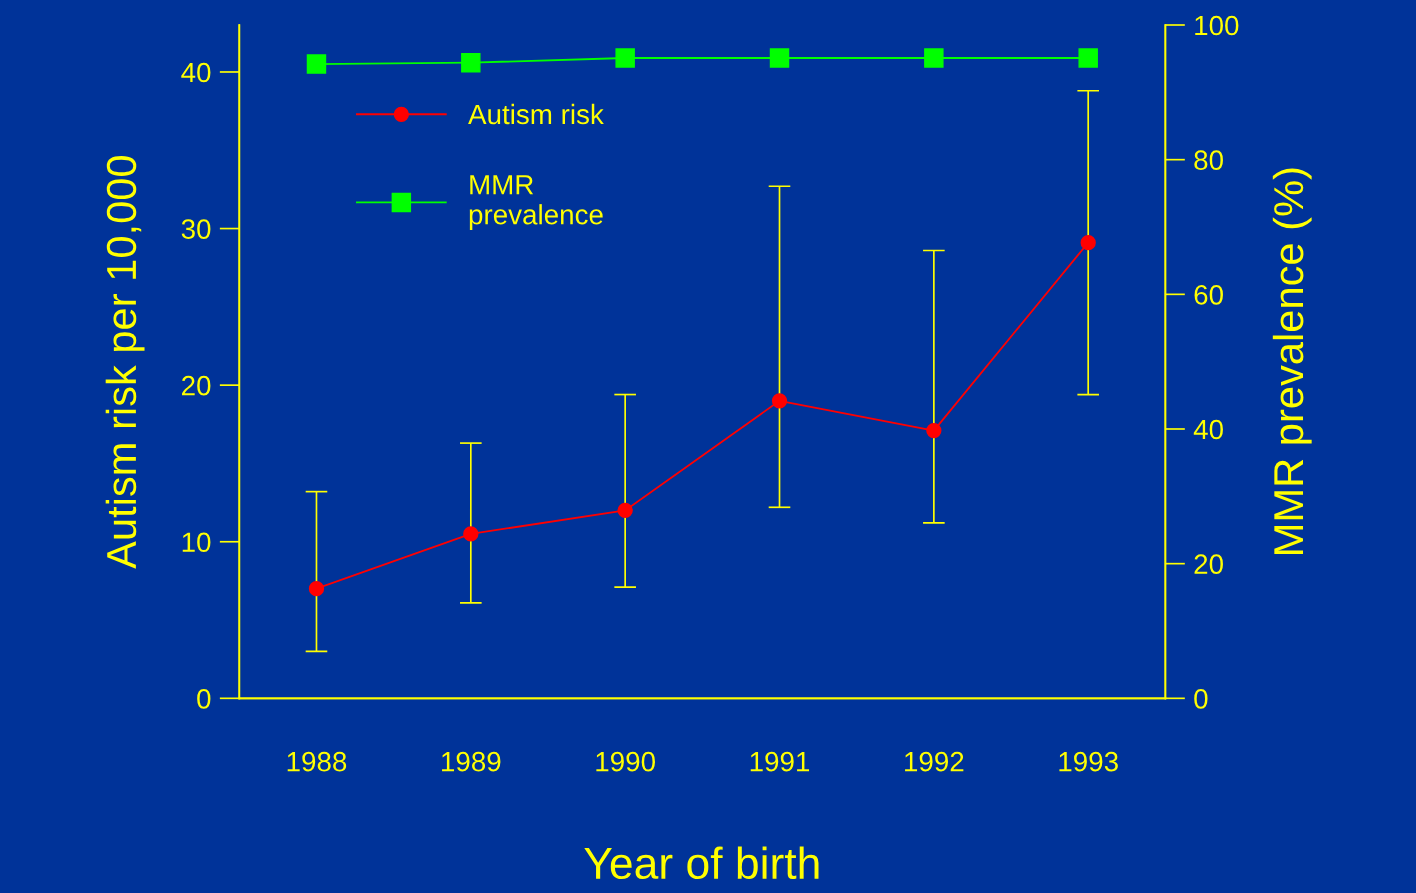  I want to click on legend-label: MMR prevalence, so click(536, 203).